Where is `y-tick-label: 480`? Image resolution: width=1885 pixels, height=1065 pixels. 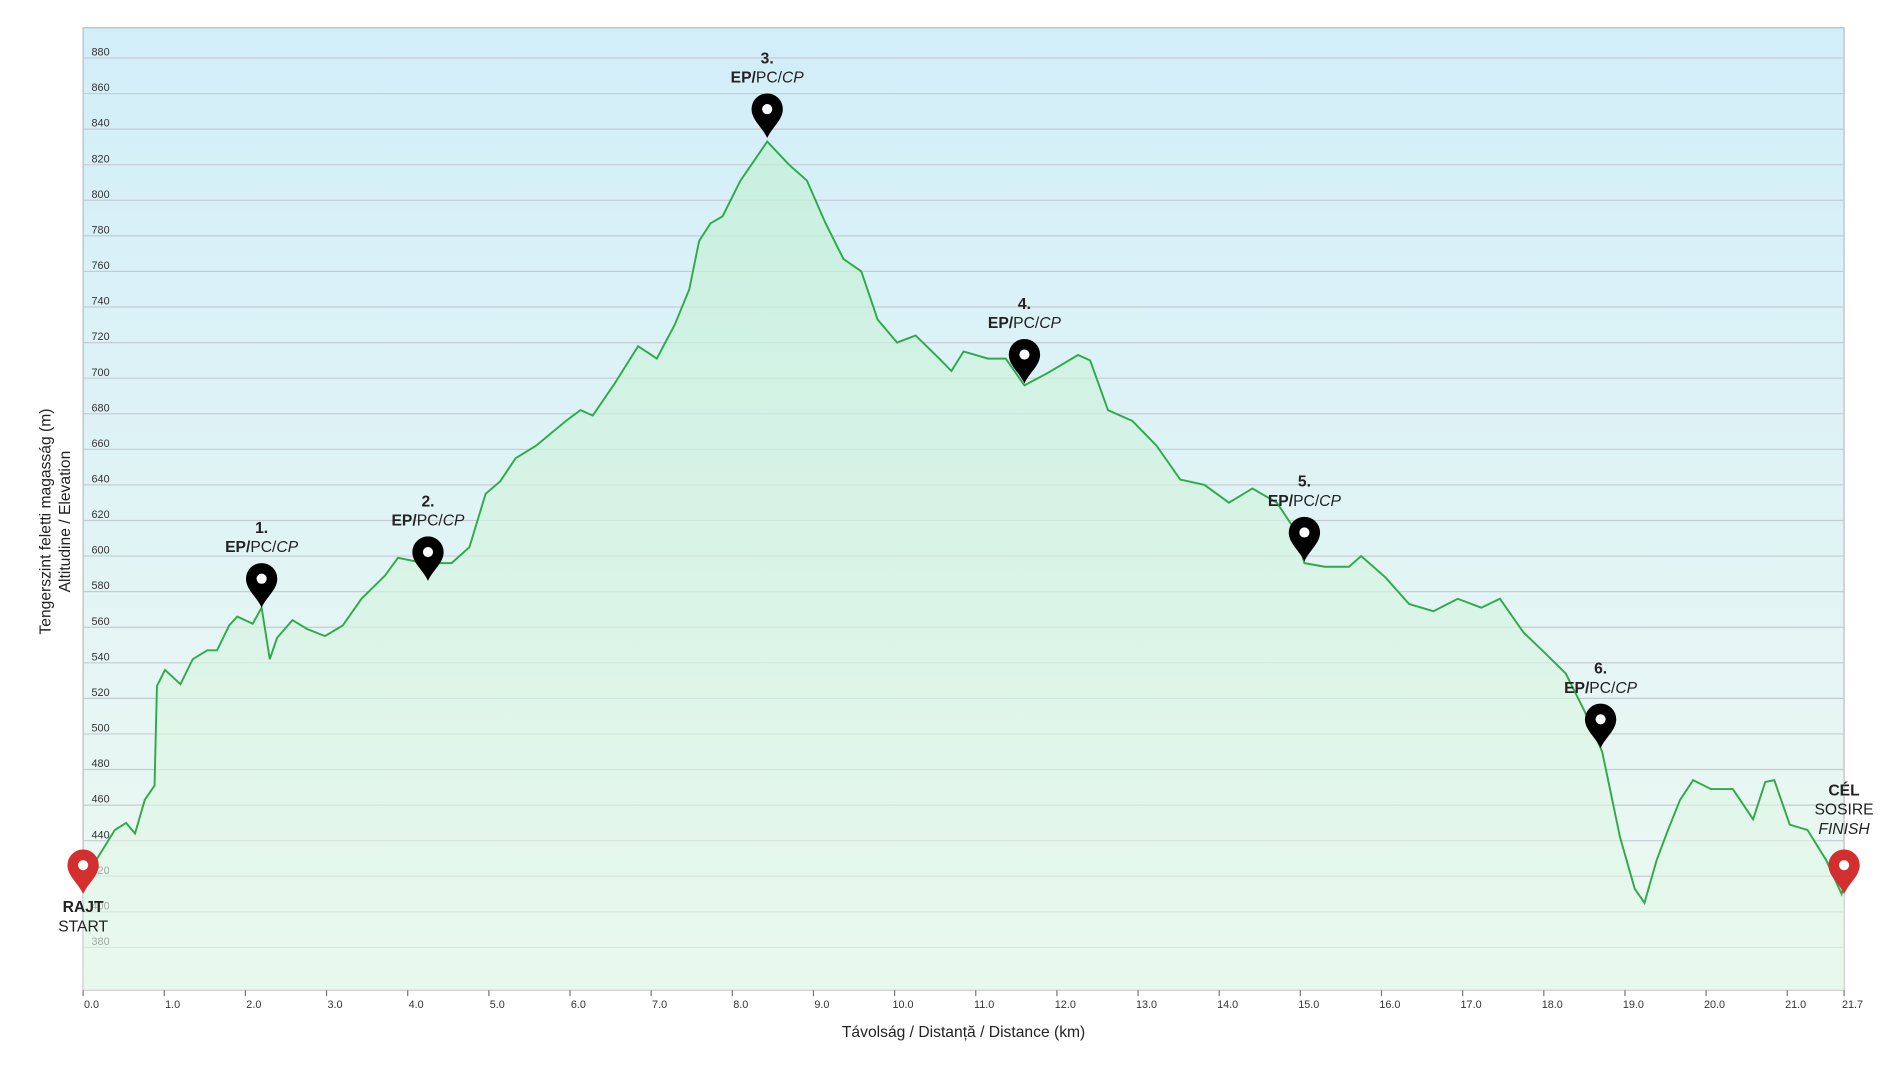
y-tick-label: 480 is located at coordinates (101, 764).